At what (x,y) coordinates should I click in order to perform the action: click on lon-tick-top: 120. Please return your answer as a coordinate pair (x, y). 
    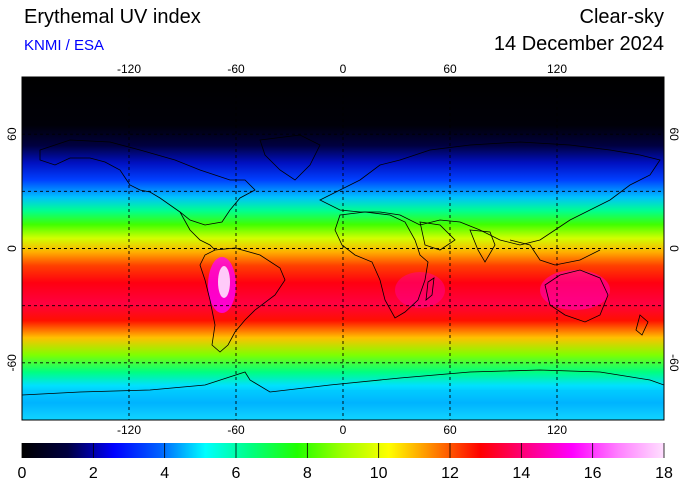
    Looking at the image, I should click on (557, 69).